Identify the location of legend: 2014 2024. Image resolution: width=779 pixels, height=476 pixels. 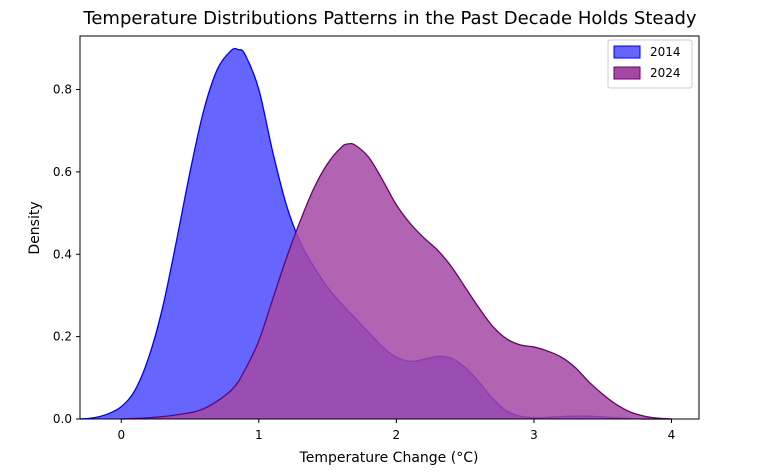
(650, 64).